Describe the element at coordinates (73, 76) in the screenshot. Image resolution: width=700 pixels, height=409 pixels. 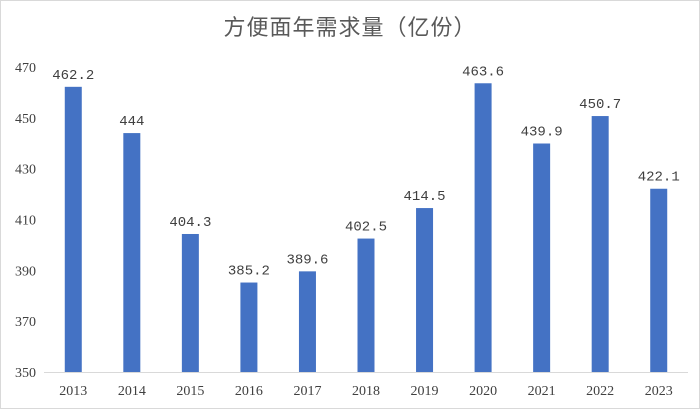
I see `data-label: 462.2` at that location.